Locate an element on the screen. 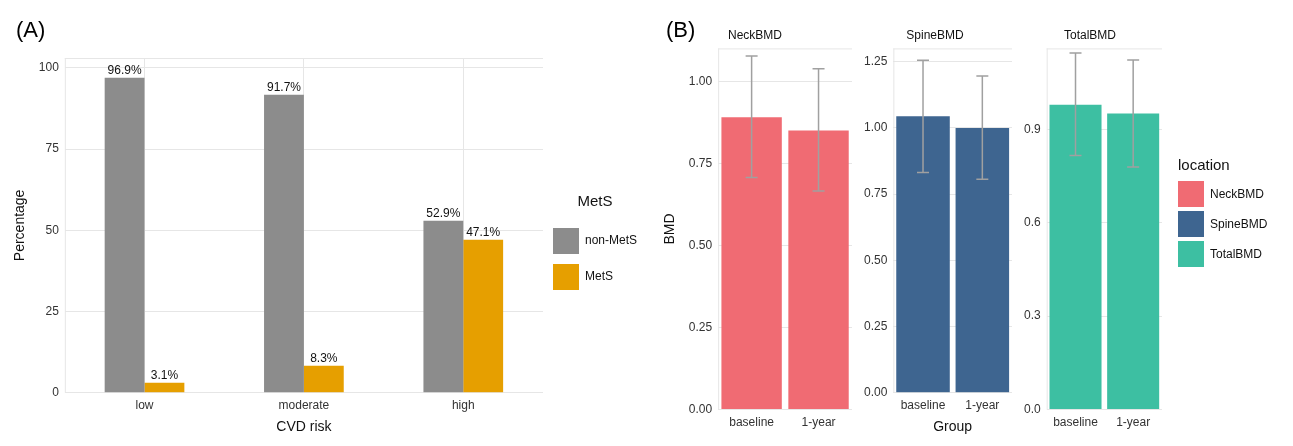 This screenshot has width=1293, height=446. x-tick-label: high is located at coordinates (463, 405).